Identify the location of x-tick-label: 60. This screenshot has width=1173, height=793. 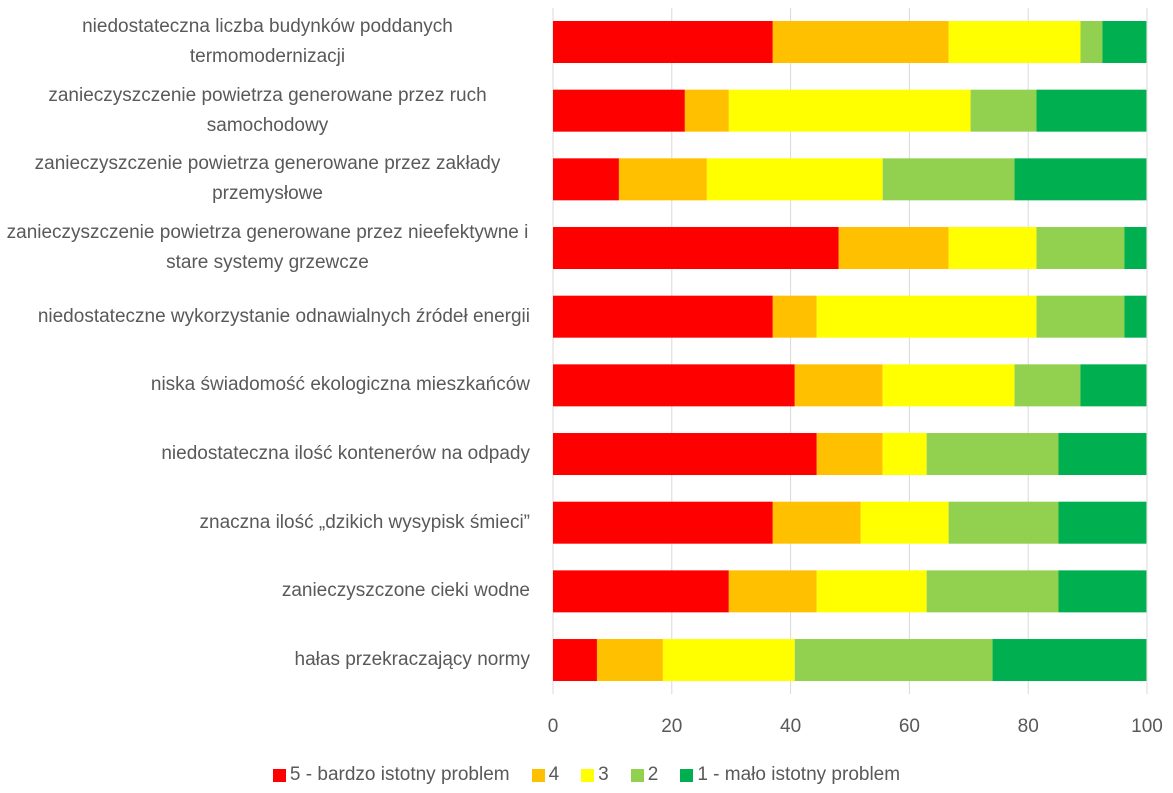
(909, 726).